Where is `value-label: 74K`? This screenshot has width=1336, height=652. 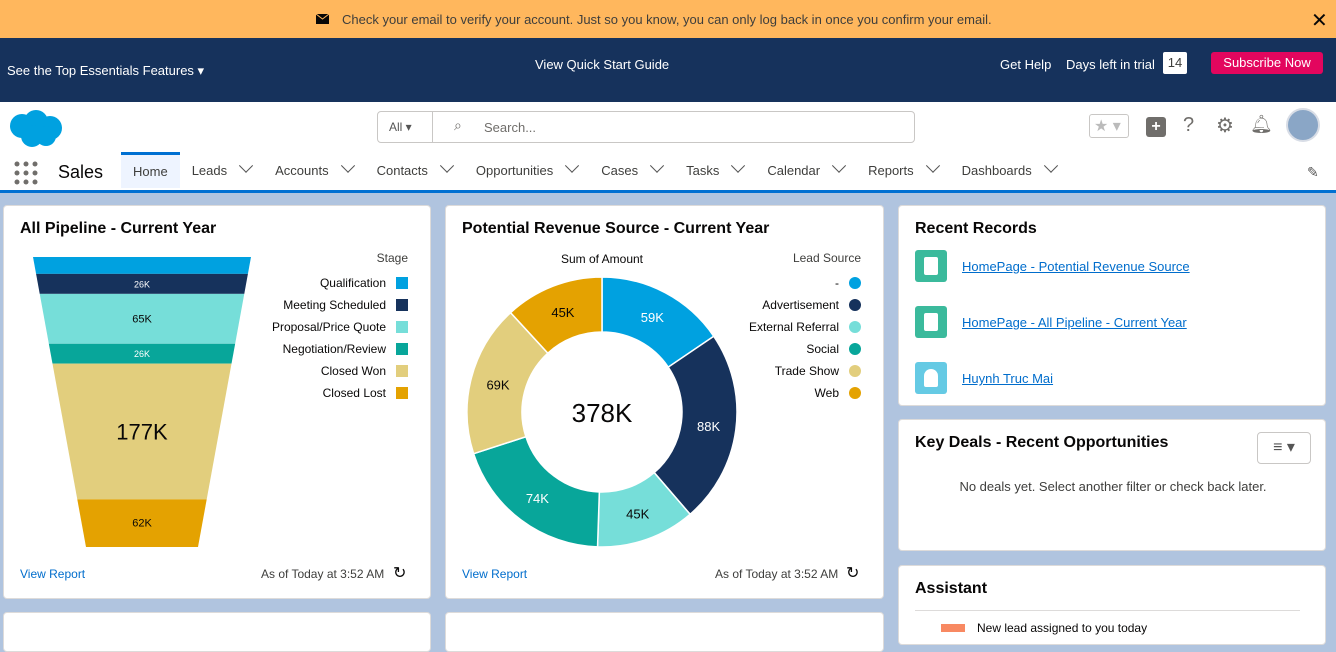
value-label: 74K is located at coordinates (537, 498).